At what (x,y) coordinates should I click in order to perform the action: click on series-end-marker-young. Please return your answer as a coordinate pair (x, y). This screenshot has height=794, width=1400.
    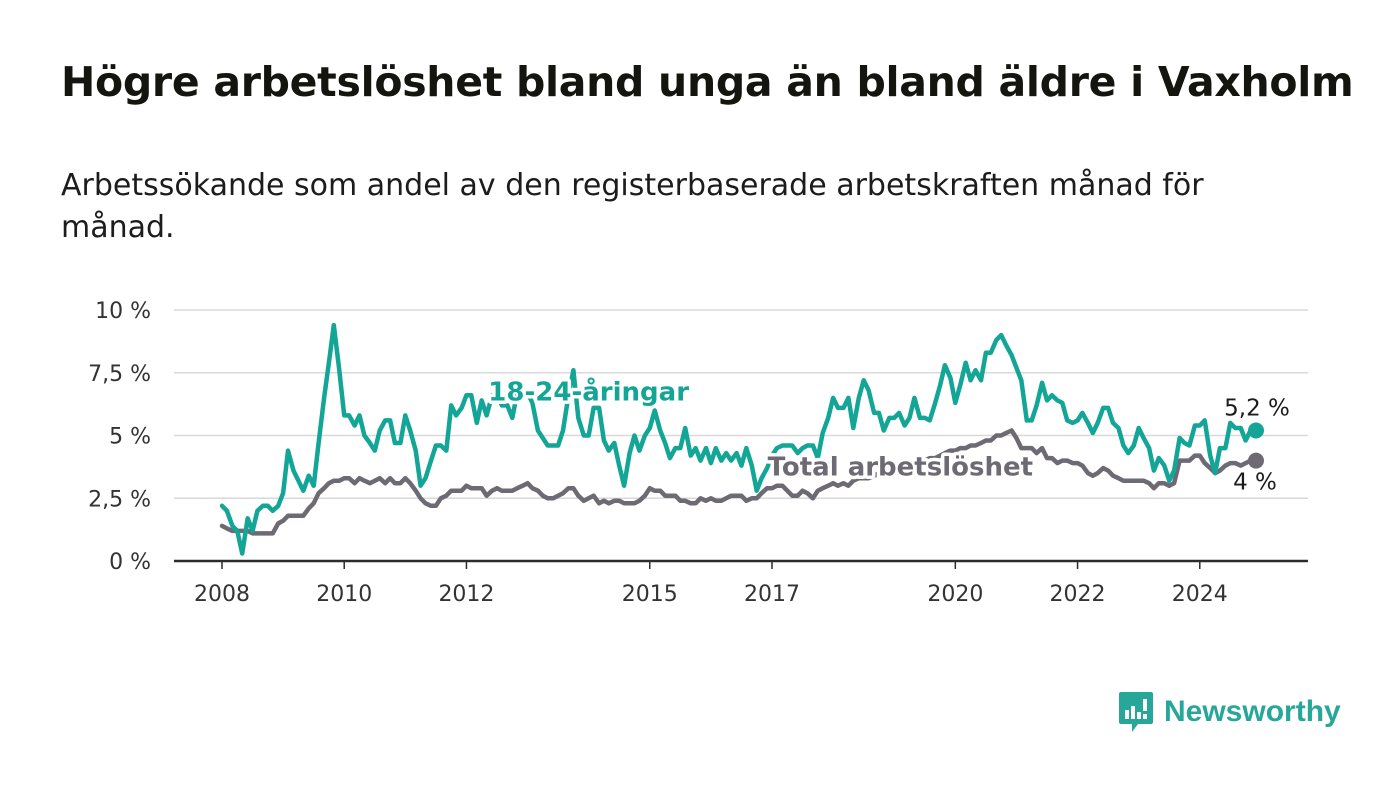
    Looking at the image, I should click on (1256, 430).